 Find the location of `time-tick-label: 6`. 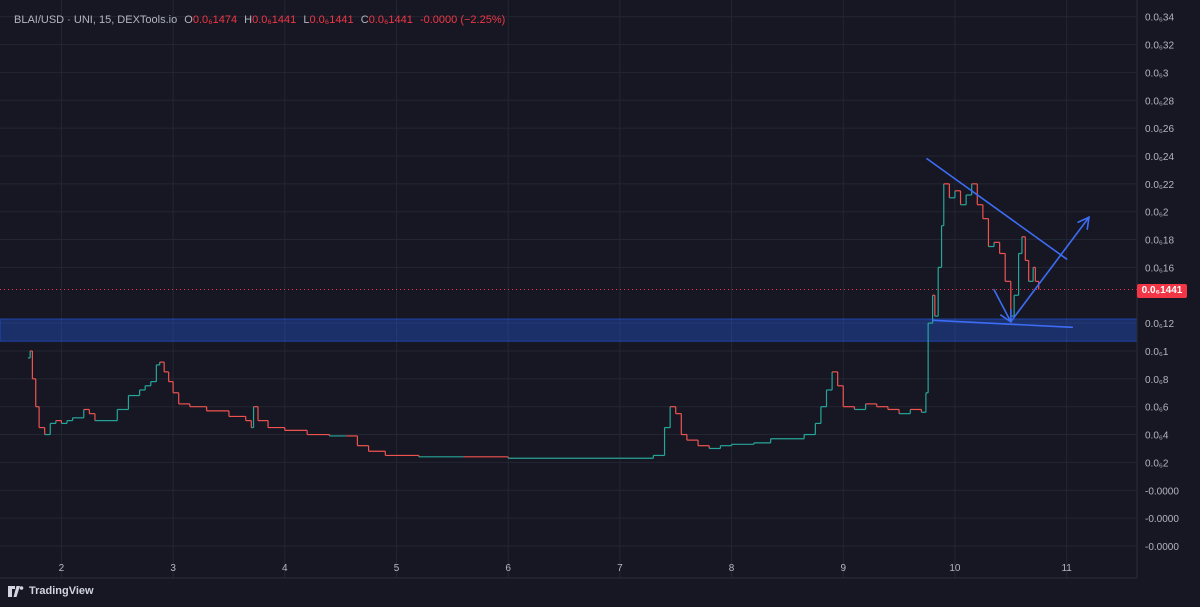

time-tick-label: 6 is located at coordinates (508, 568).